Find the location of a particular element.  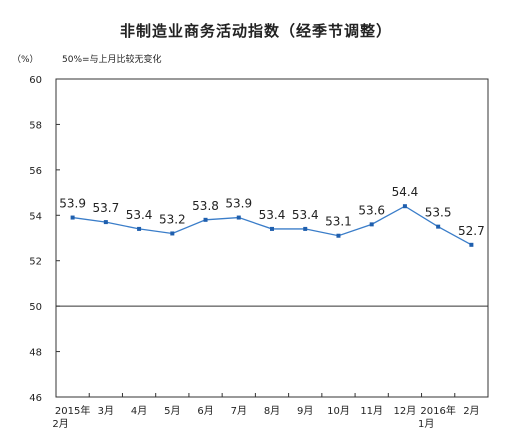

x-tick-label: 3月 is located at coordinates (106, 411).